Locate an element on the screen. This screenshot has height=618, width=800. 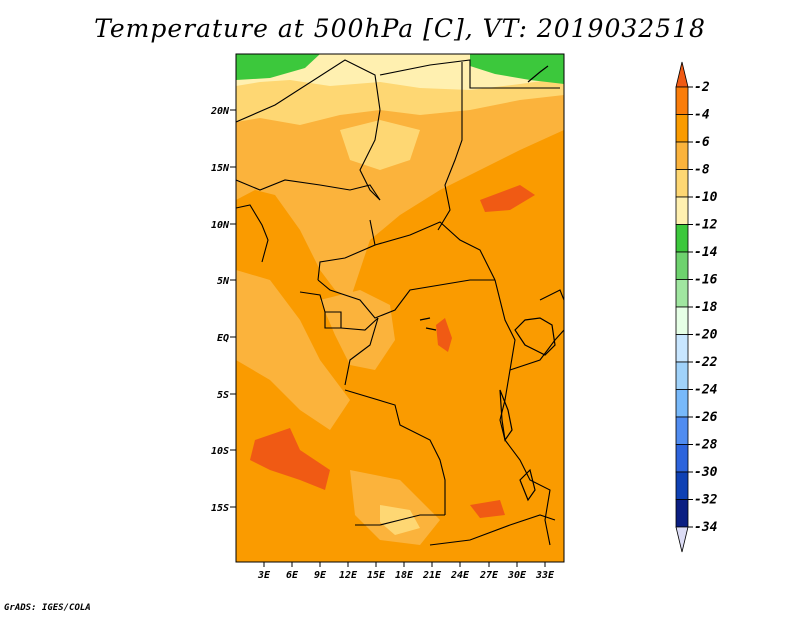
colorbar-label: -8 is located at coordinates (702, 170).